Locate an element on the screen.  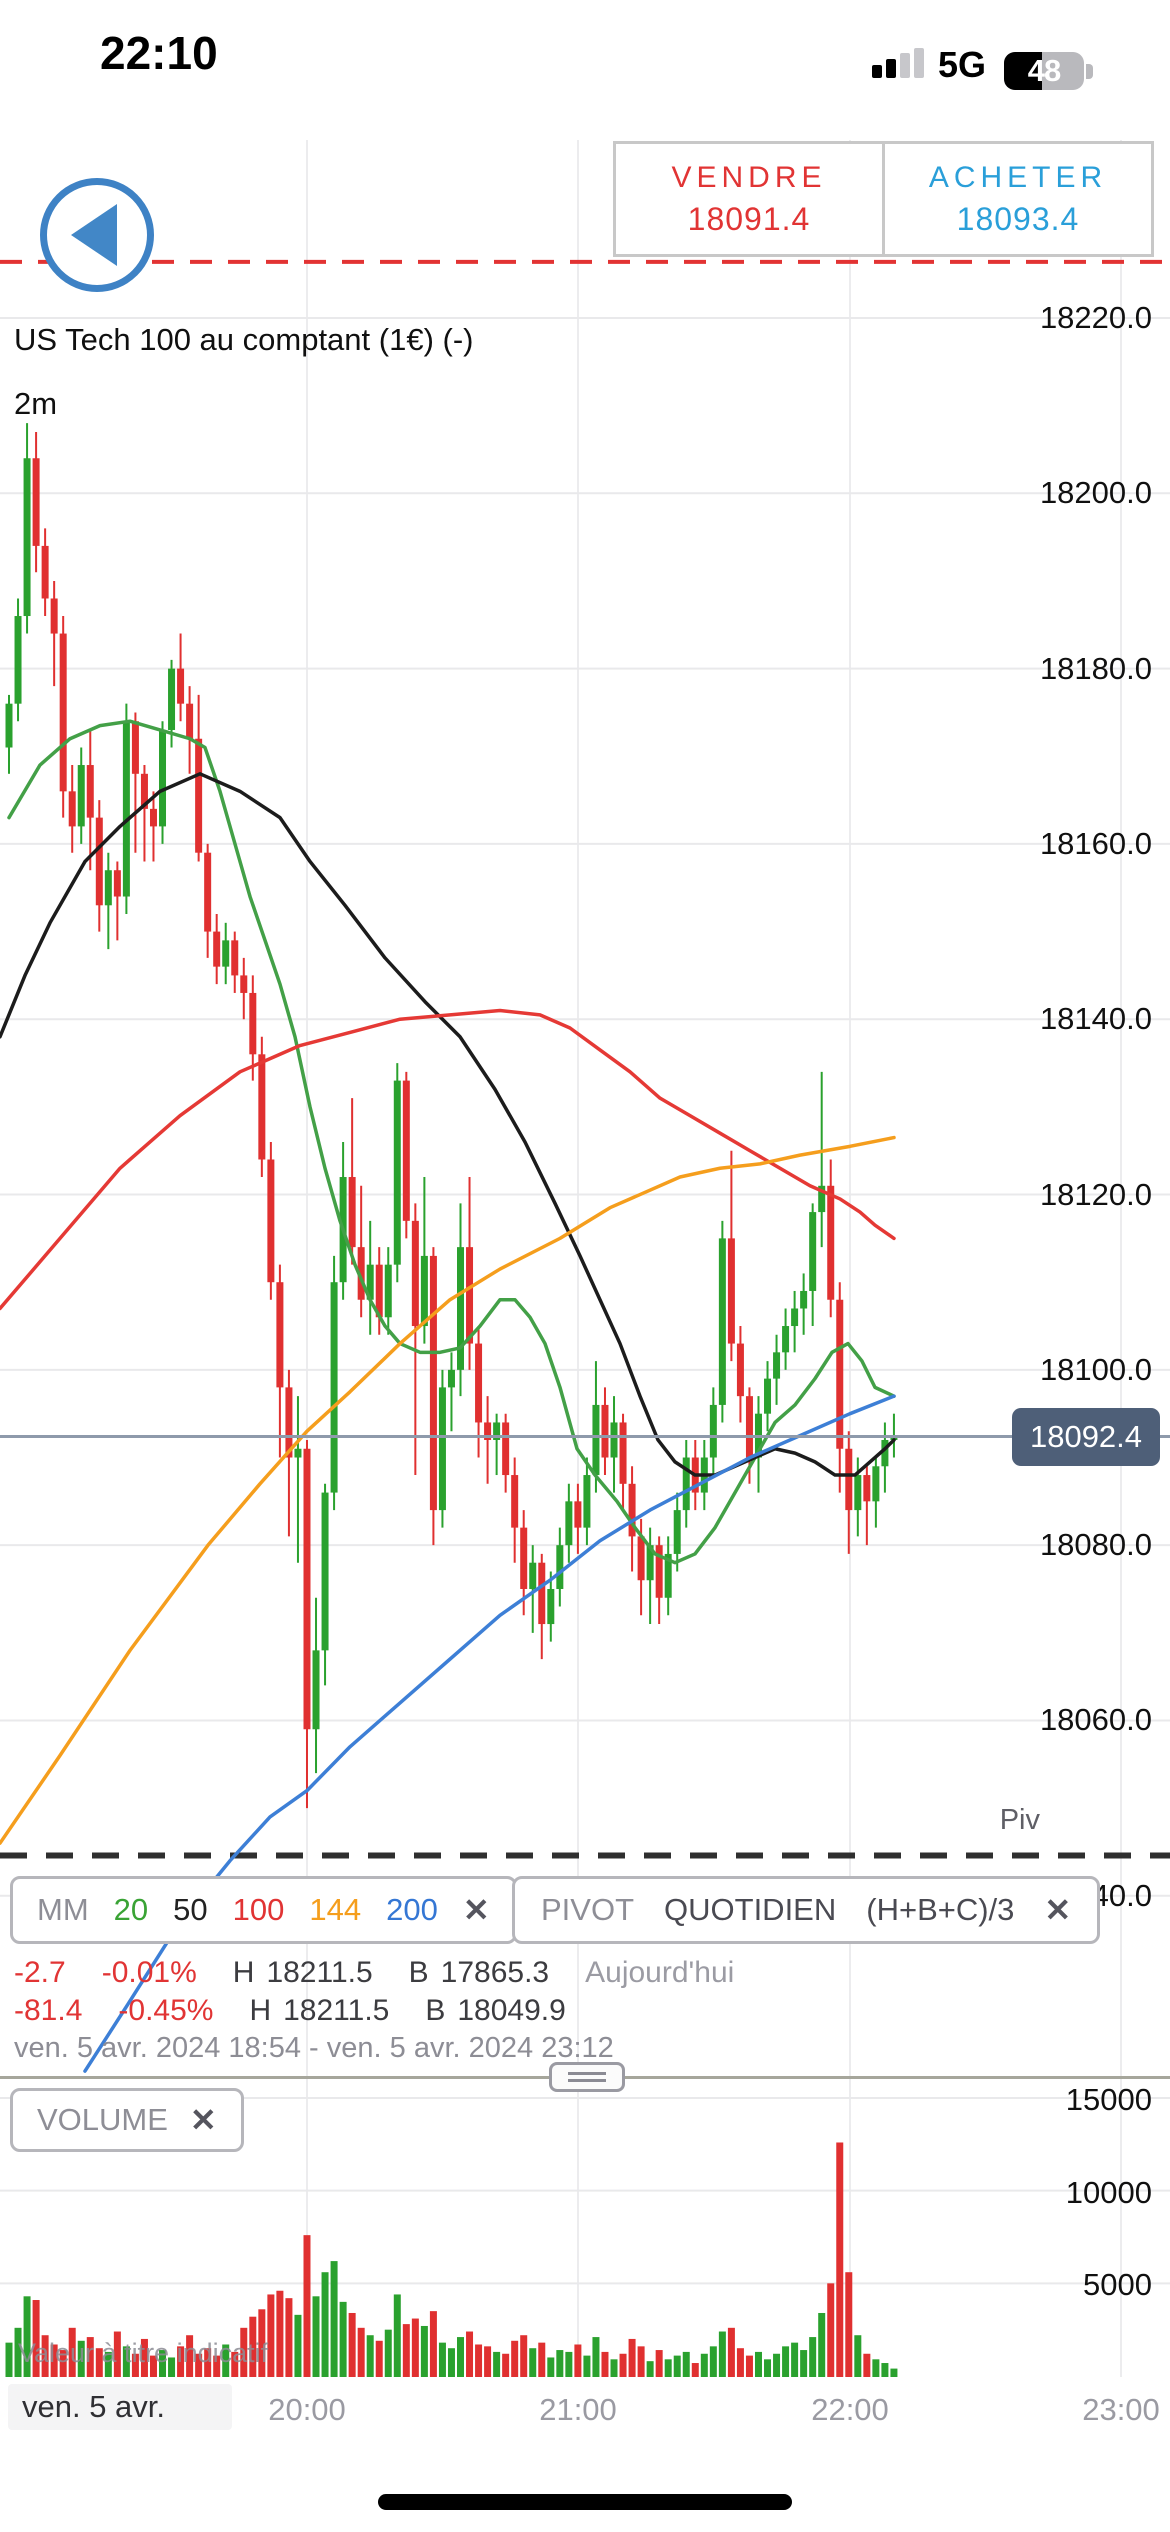
low-value: 17865.3 is located at coordinates (495, 1972).